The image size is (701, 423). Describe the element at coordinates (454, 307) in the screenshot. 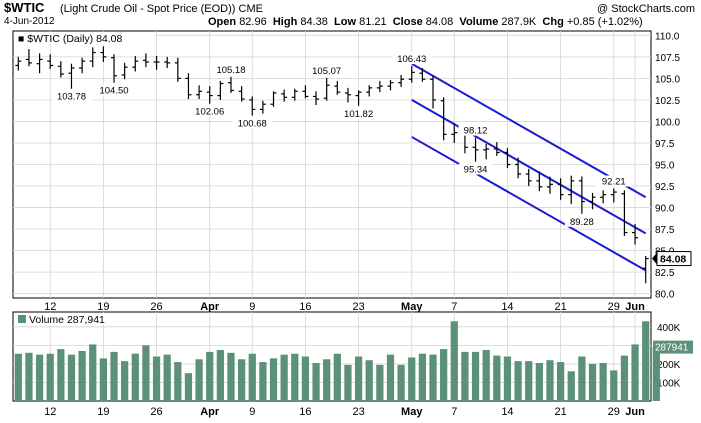

I see `price-x-tick-label: 7` at that location.